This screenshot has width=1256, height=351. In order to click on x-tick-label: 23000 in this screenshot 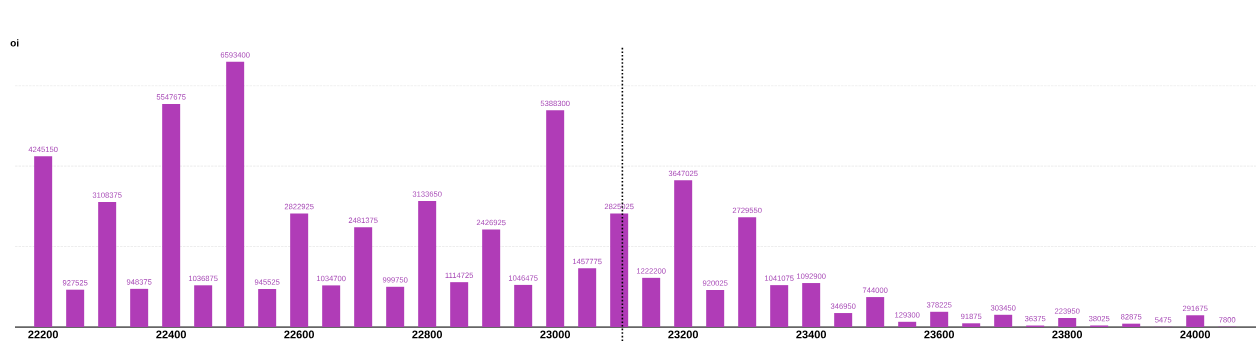, I will do `click(555, 334)`.